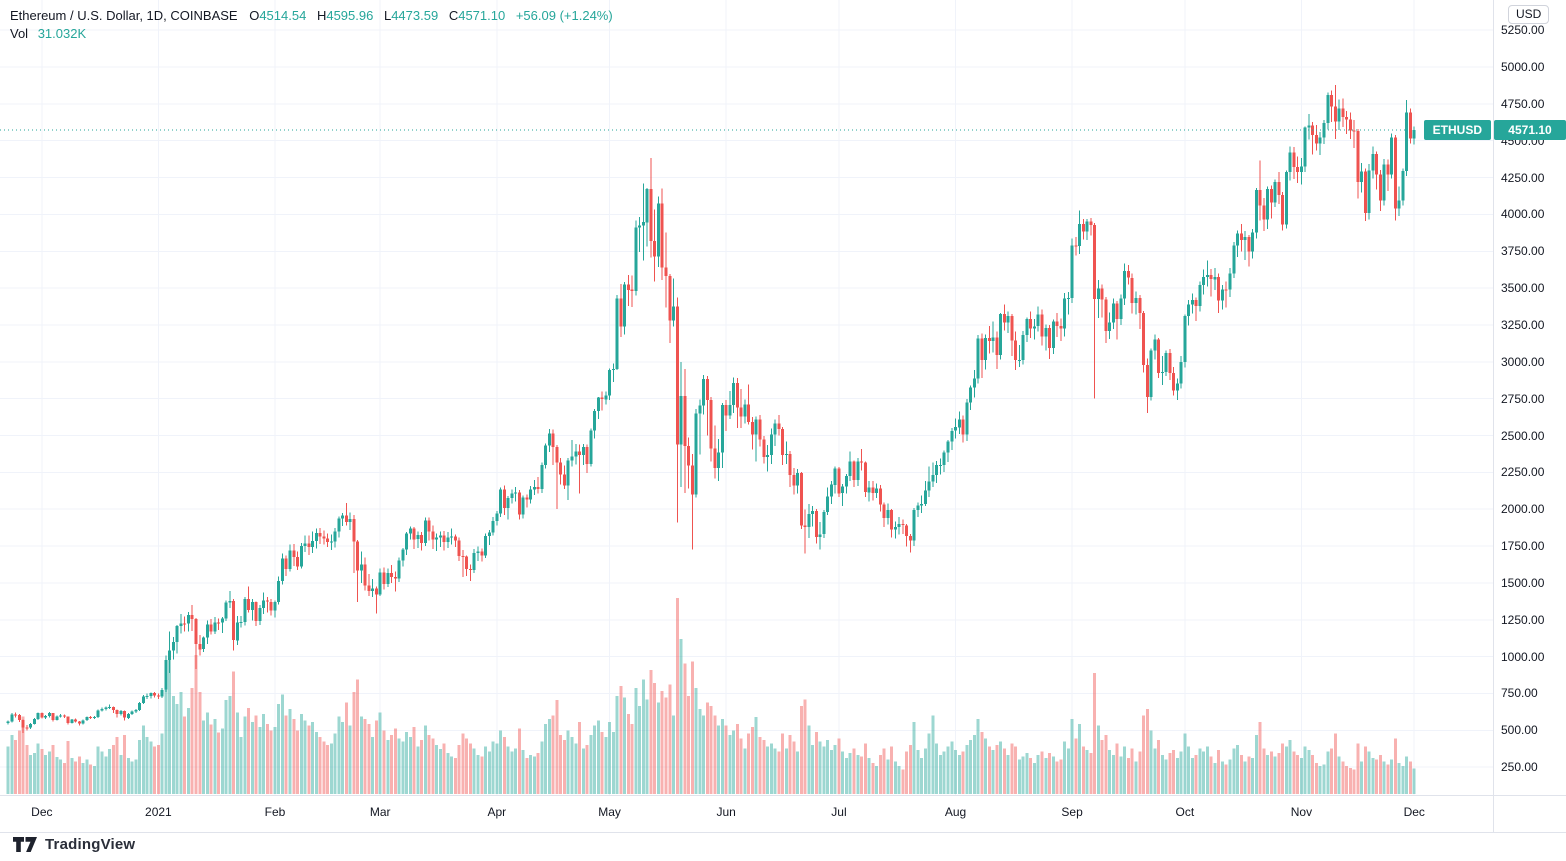 This screenshot has height=861, width=1566. Describe the element at coordinates (726, 812) in the screenshot. I see `time-tick-label: Jun` at that location.